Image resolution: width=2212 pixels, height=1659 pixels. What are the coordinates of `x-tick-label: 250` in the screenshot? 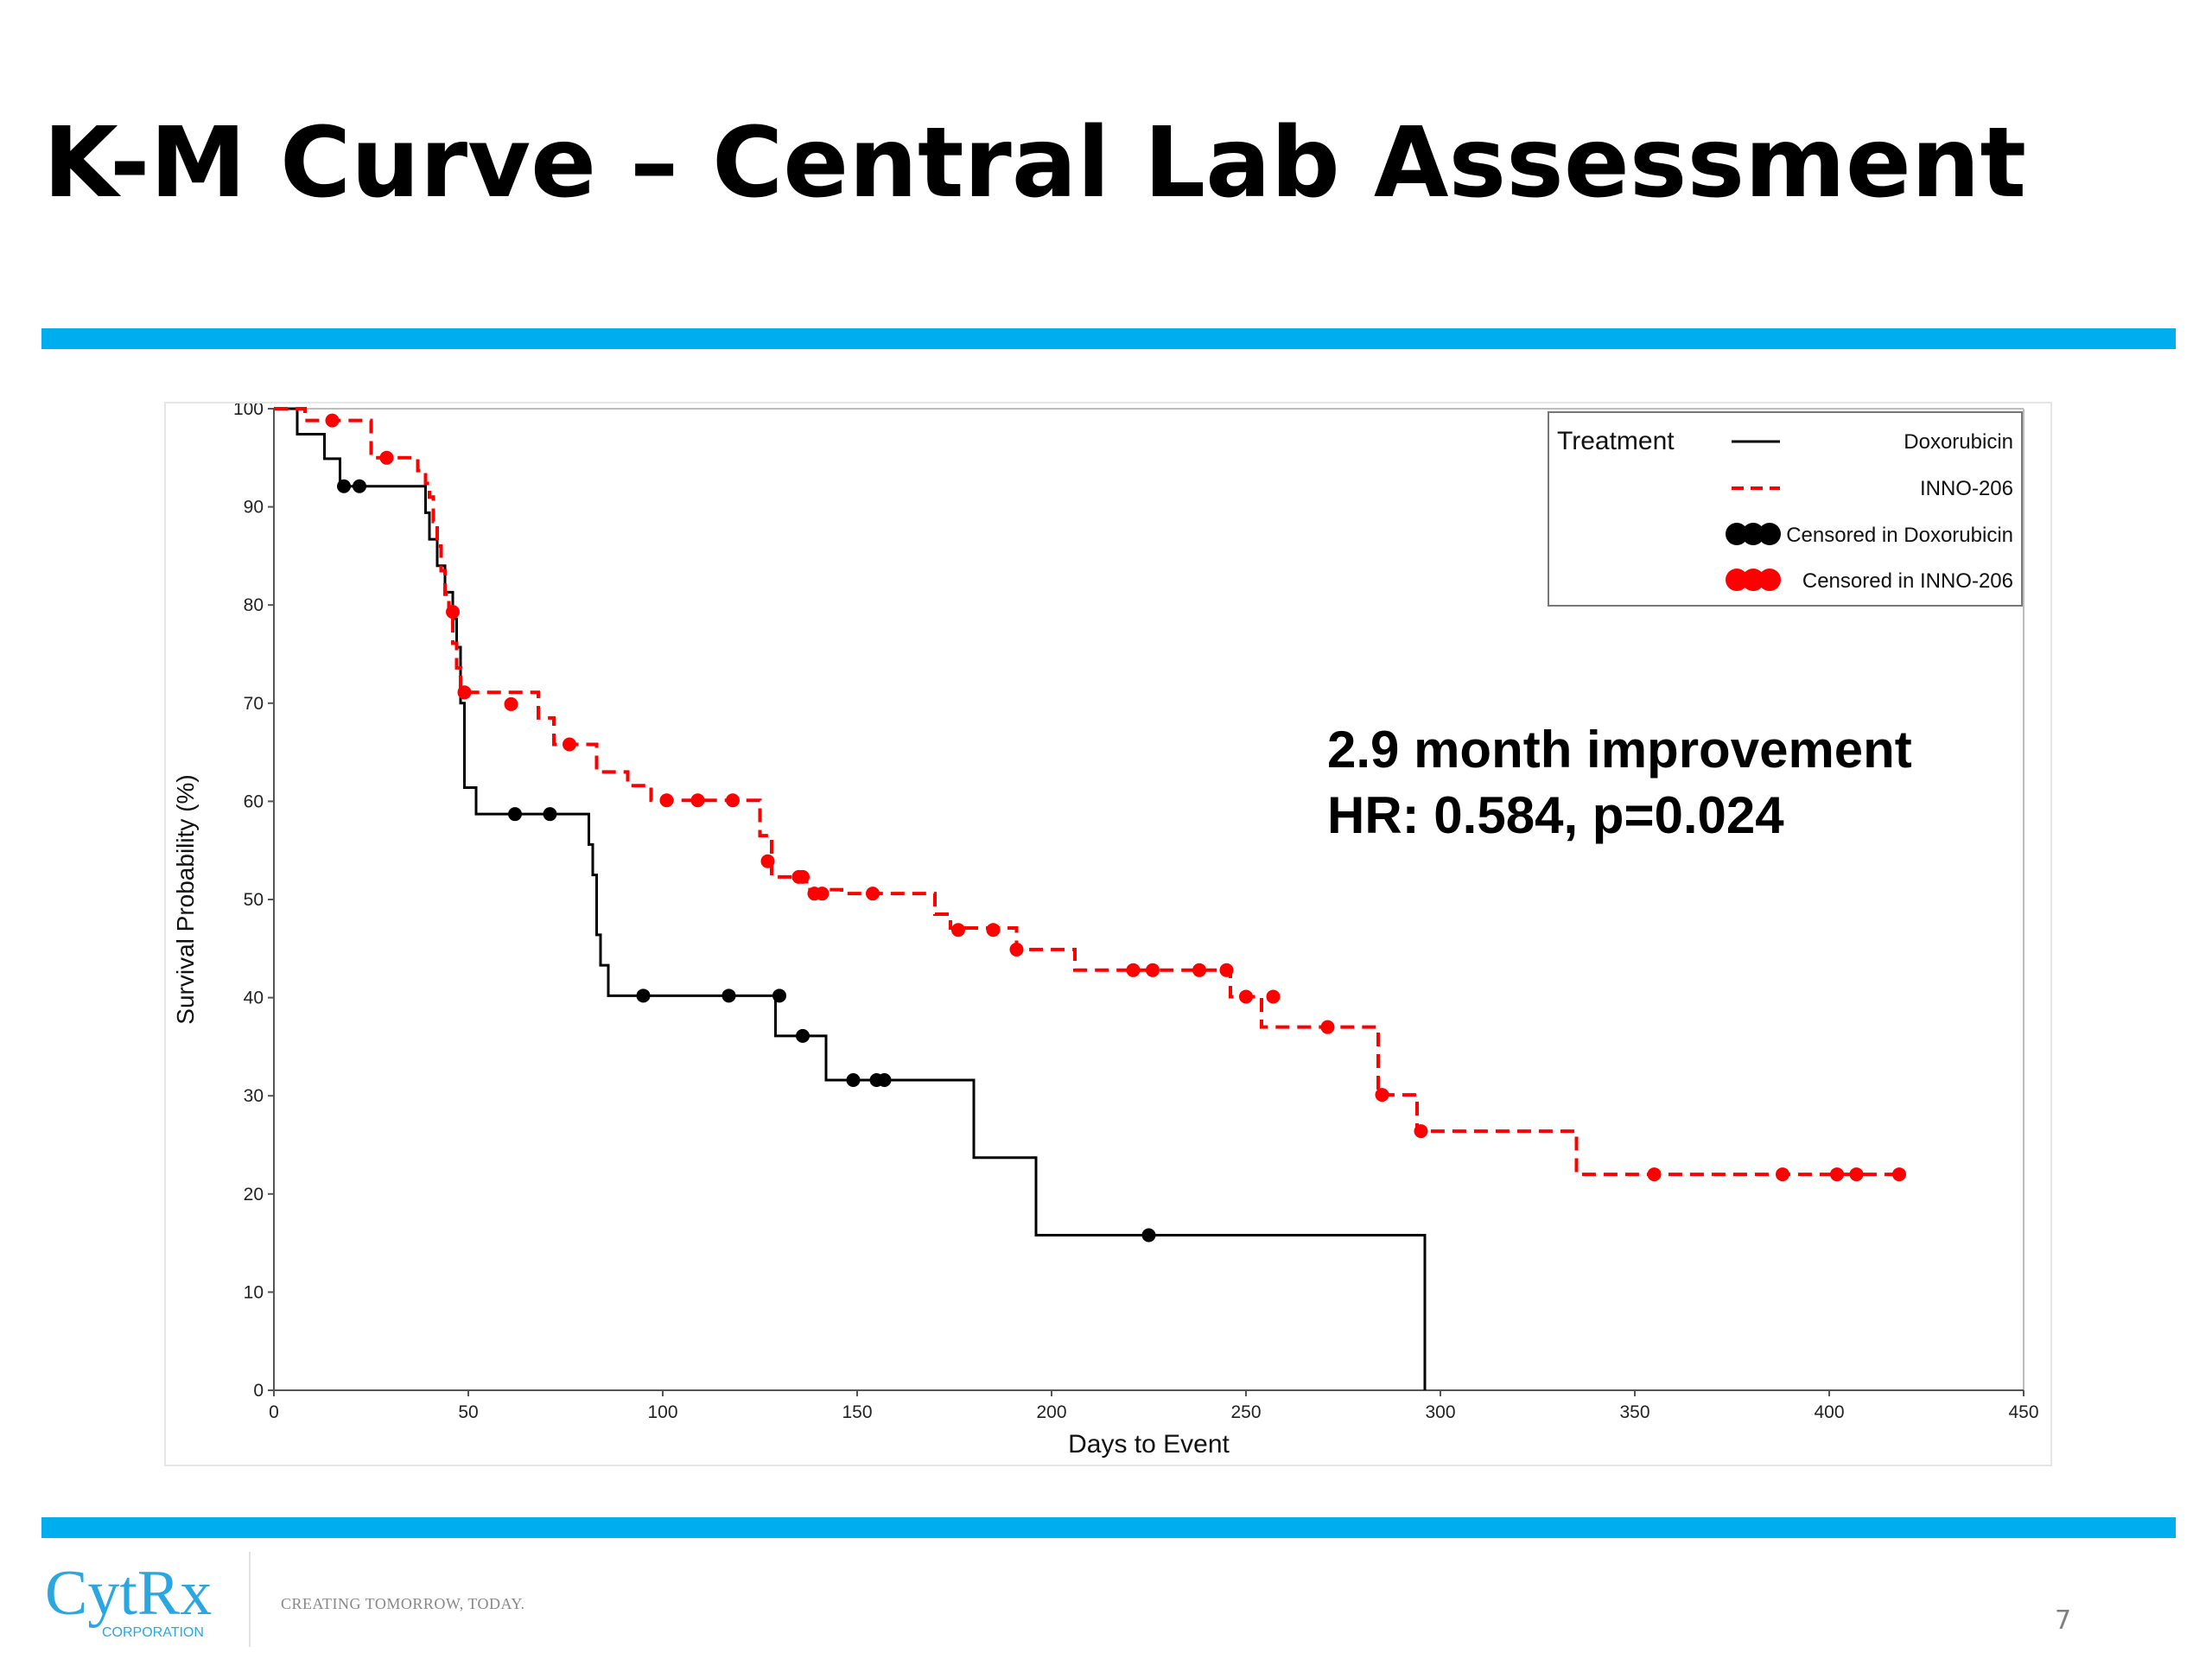 It's located at (1245, 1412).